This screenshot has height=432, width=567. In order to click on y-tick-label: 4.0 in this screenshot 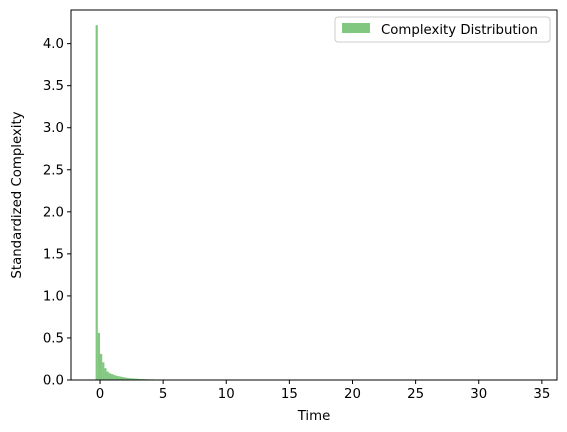, I will do `click(53, 44)`.